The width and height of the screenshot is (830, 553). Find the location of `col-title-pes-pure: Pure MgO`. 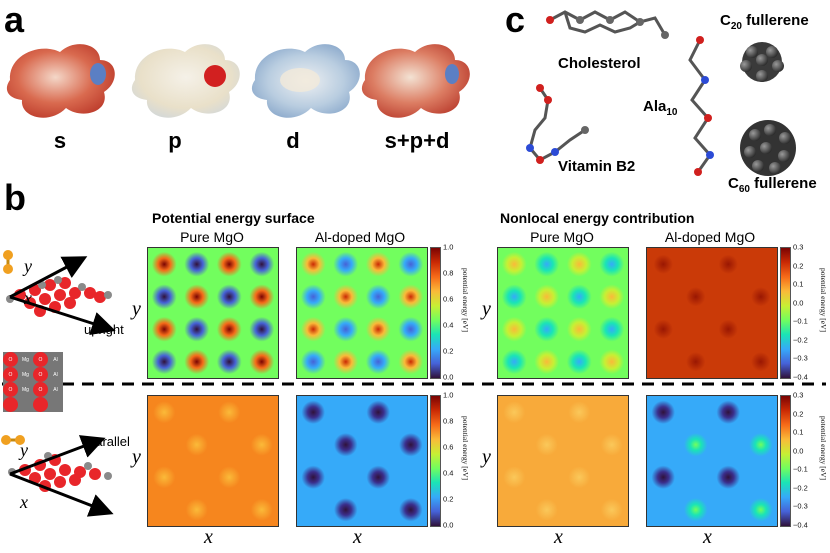

col-title-pes-pure: Pure MgO is located at coordinates (212, 237).